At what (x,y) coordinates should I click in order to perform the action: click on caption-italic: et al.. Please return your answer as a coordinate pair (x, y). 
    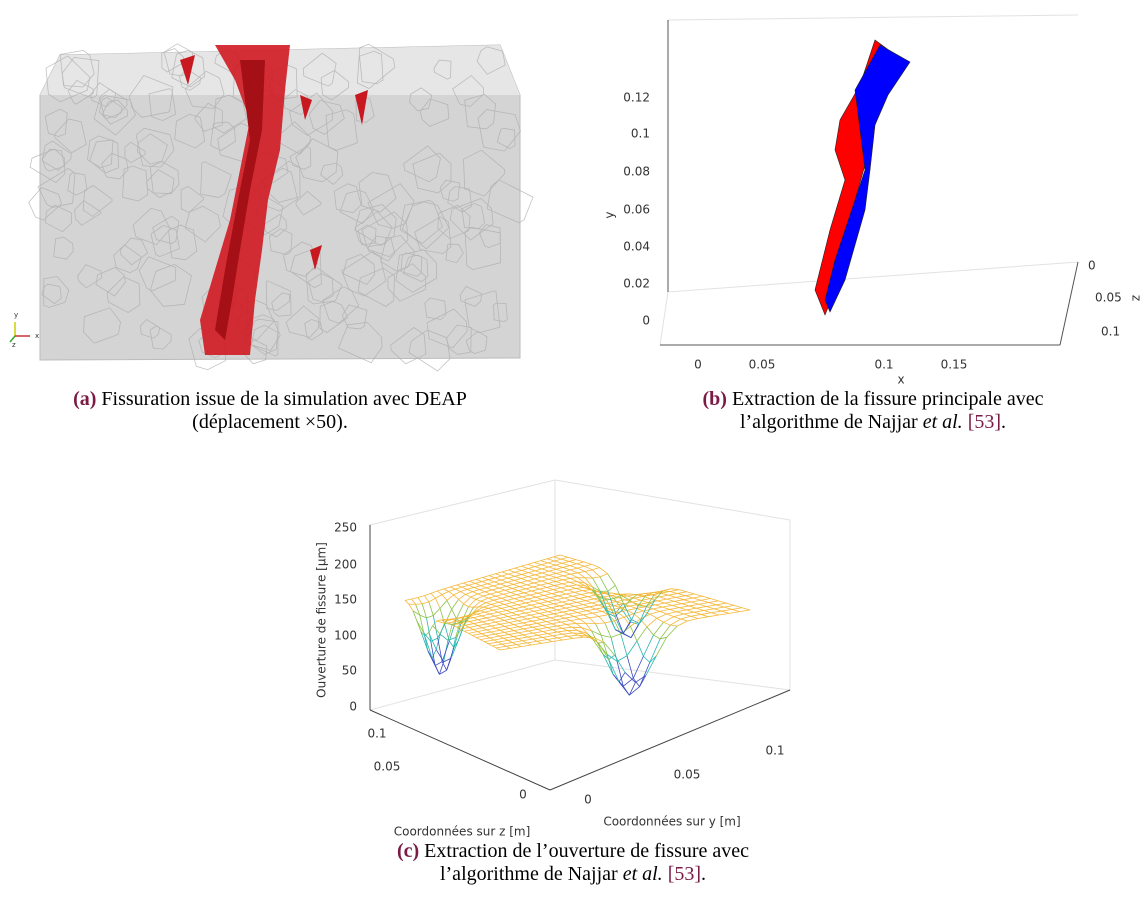
    Looking at the image, I should click on (642, 874).